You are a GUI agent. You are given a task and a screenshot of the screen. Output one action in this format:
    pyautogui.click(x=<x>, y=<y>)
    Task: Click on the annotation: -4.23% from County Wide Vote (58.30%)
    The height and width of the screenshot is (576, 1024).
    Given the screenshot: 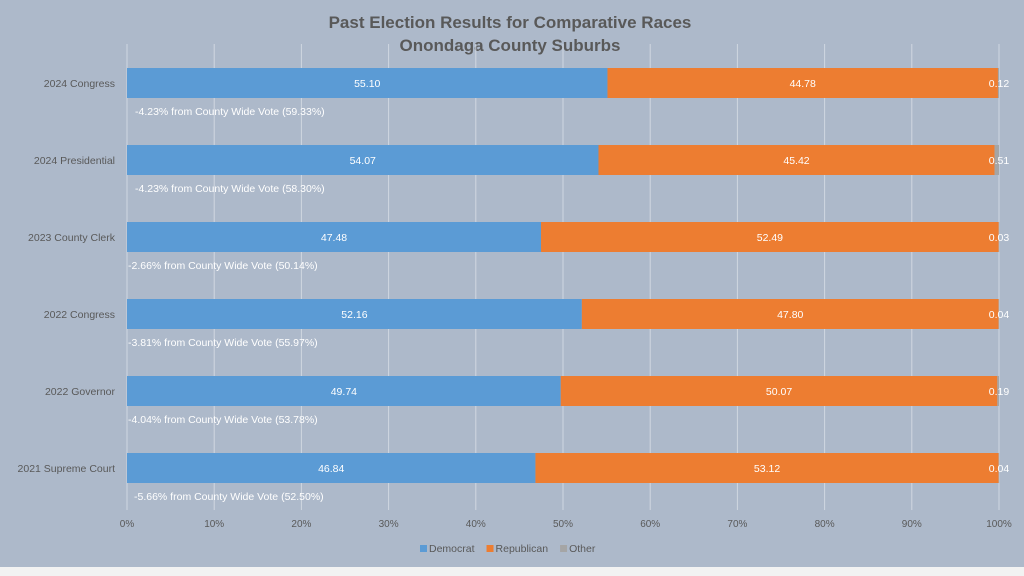 What is the action you would take?
    pyautogui.click(x=230, y=189)
    